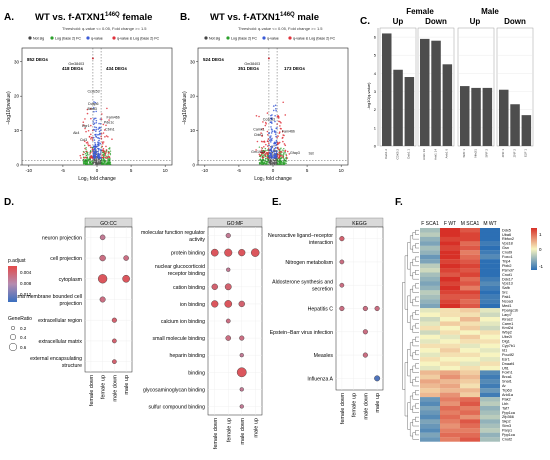 The width and height of the screenshot is (550, 460). Describe the element at coordinates (514, 153) in the screenshot. I see `panel-c-bar-label: ZNF 2` at that location.